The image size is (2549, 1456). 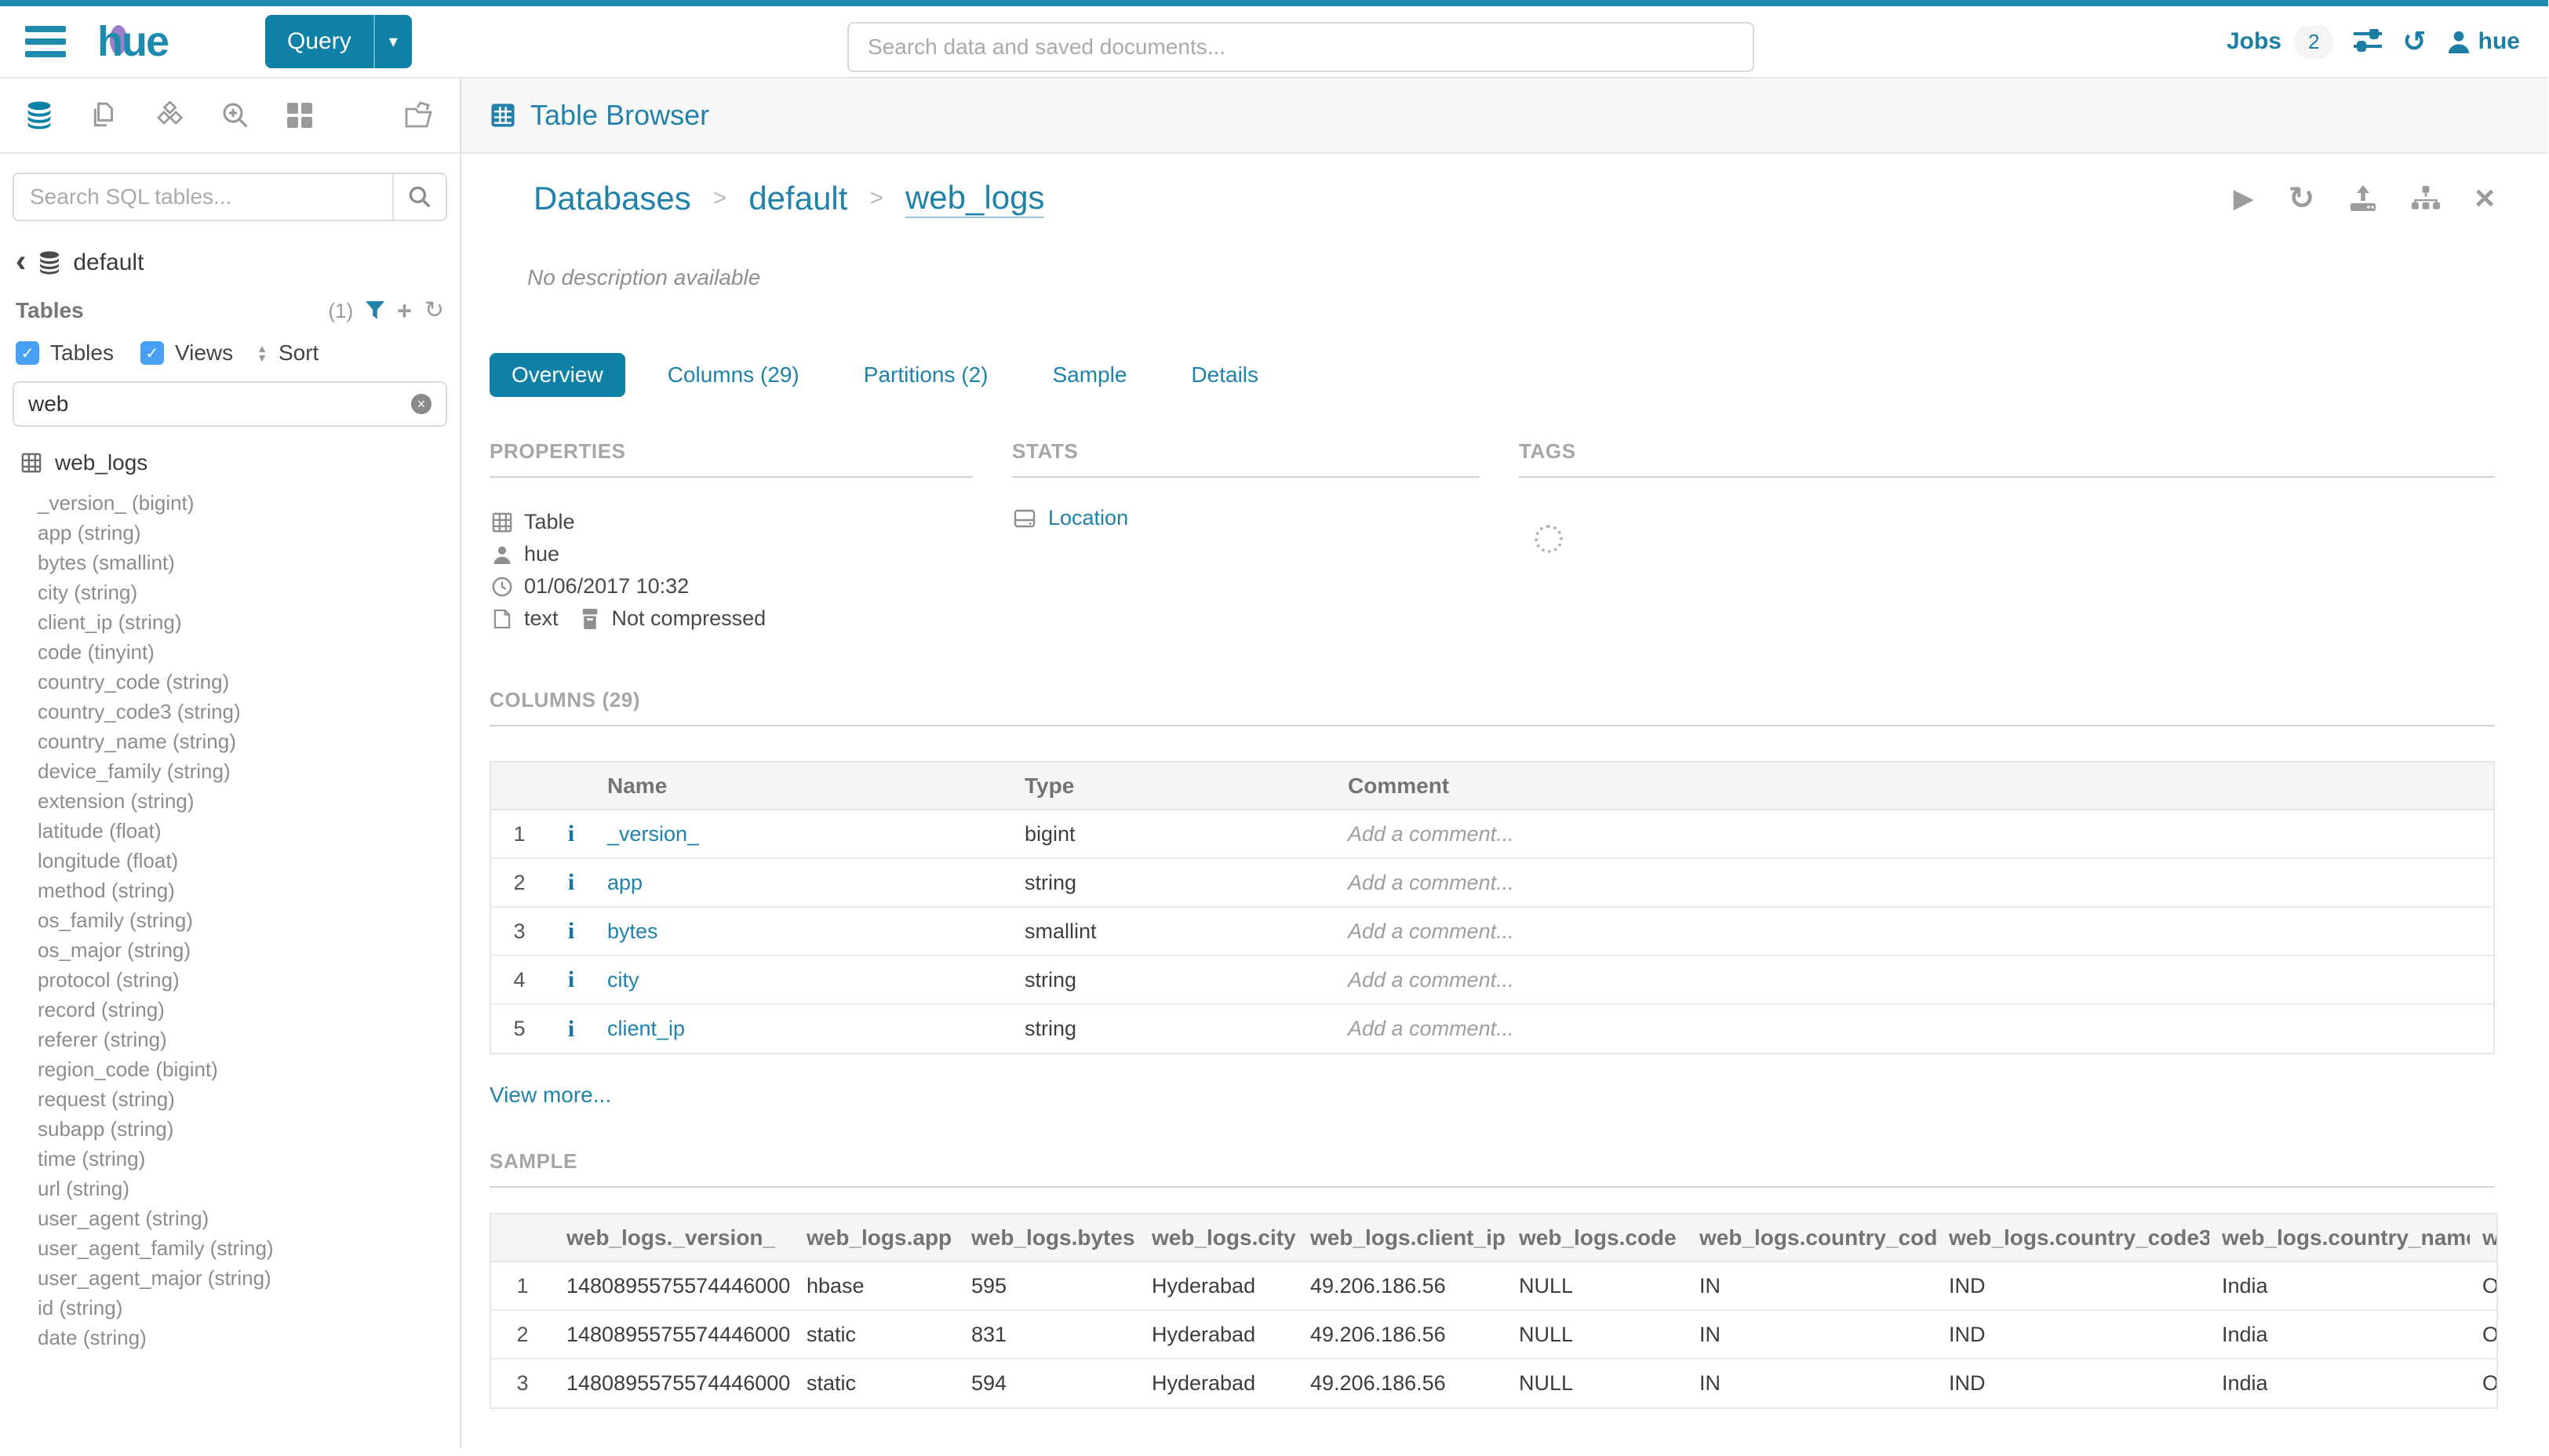 I want to click on assist-app-switcher, so click(x=230, y=116).